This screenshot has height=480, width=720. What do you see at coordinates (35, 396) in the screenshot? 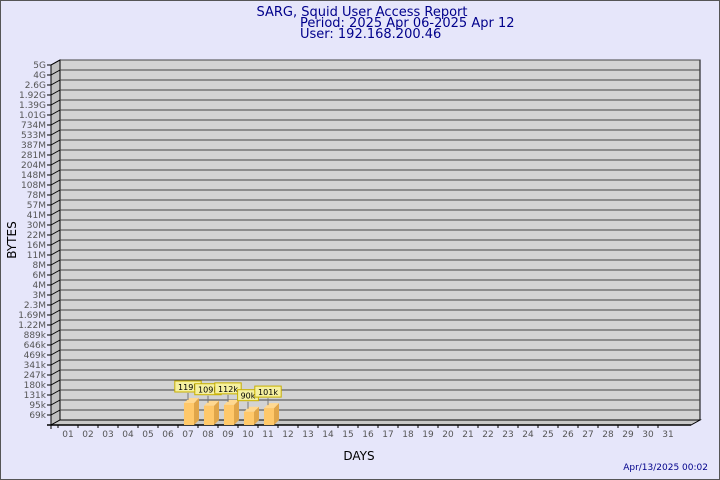
I see `y-tick-label: 131k` at bounding box center [35, 396].